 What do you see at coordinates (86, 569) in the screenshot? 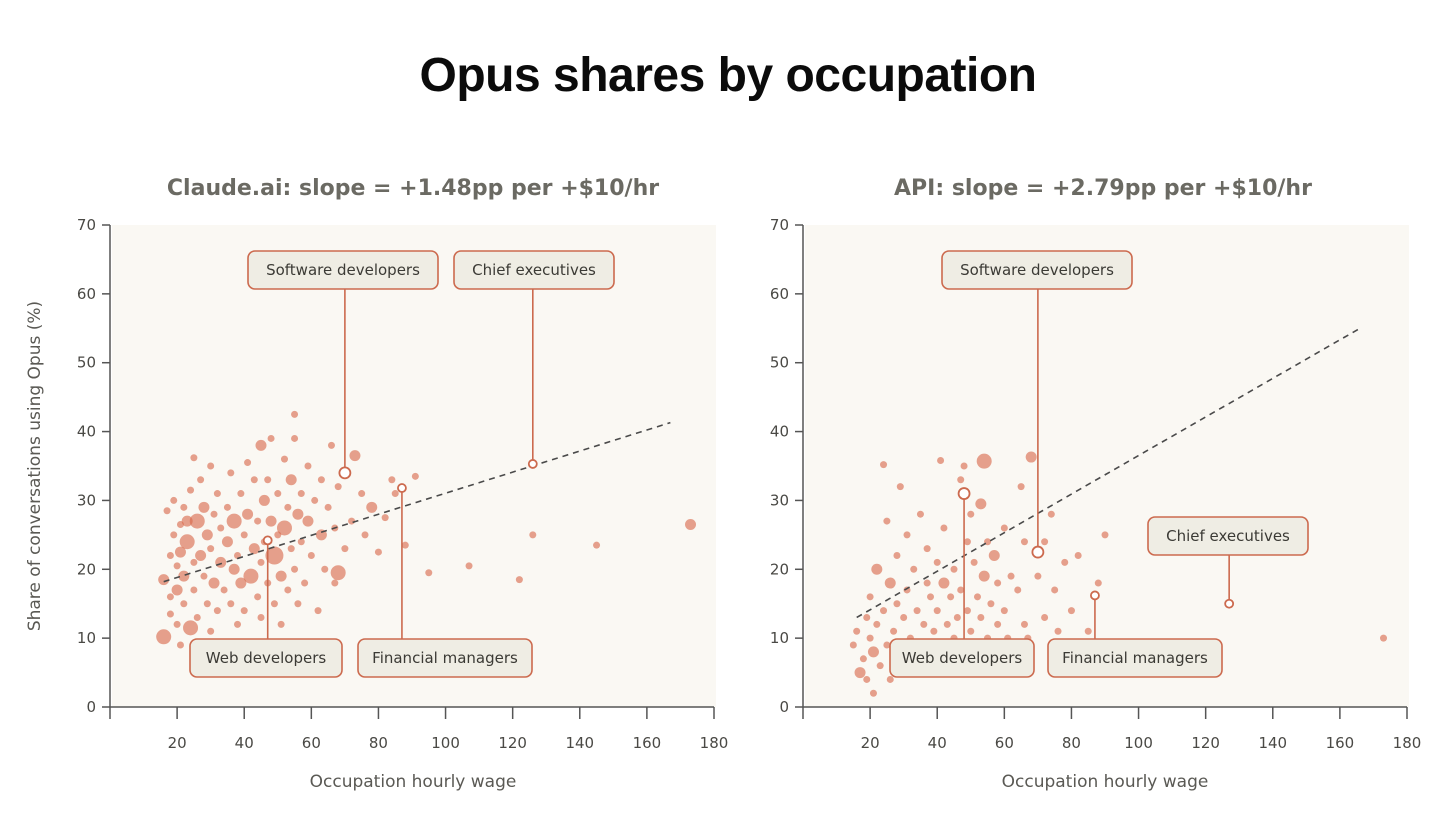
I see `y-tick-label: 20` at bounding box center [86, 569].